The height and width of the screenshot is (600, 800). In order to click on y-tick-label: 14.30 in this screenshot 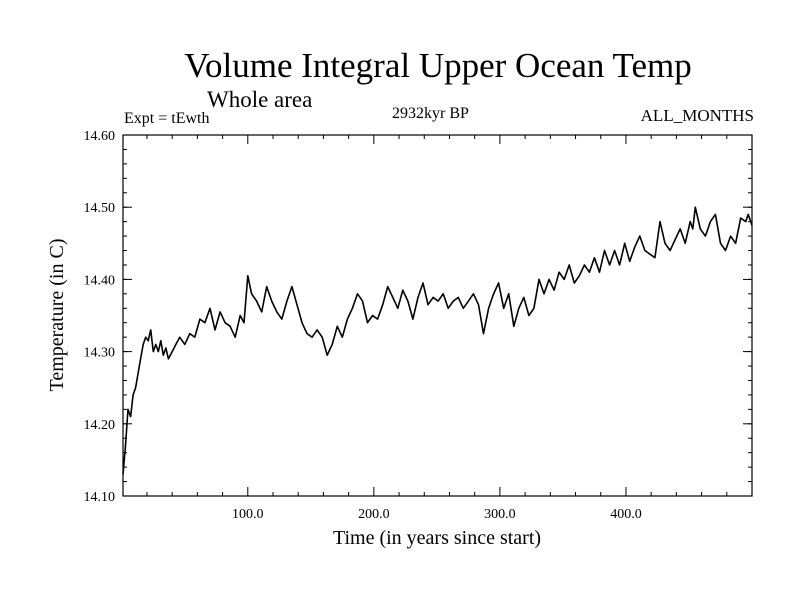, I will do `click(100, 353)`.